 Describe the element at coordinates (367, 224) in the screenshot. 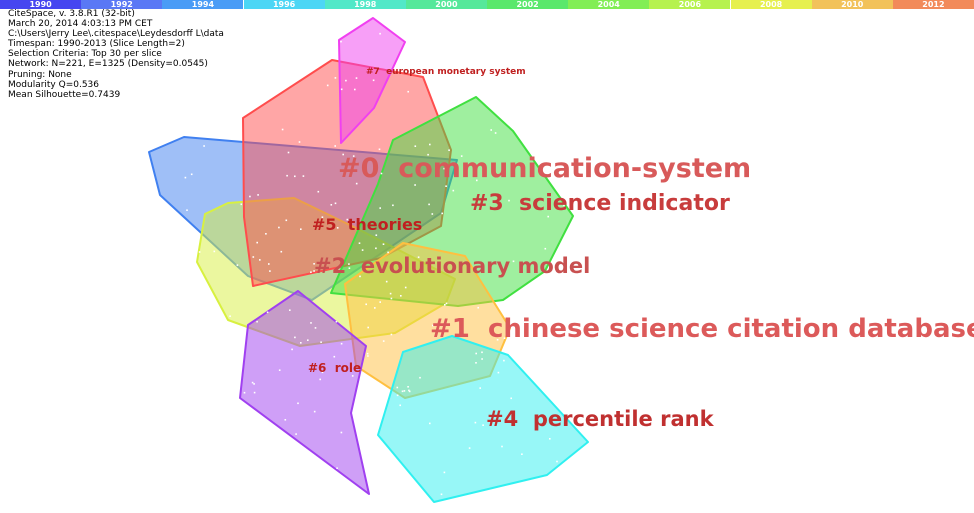

I see `cluster-5-label: #5 theories` at that location.